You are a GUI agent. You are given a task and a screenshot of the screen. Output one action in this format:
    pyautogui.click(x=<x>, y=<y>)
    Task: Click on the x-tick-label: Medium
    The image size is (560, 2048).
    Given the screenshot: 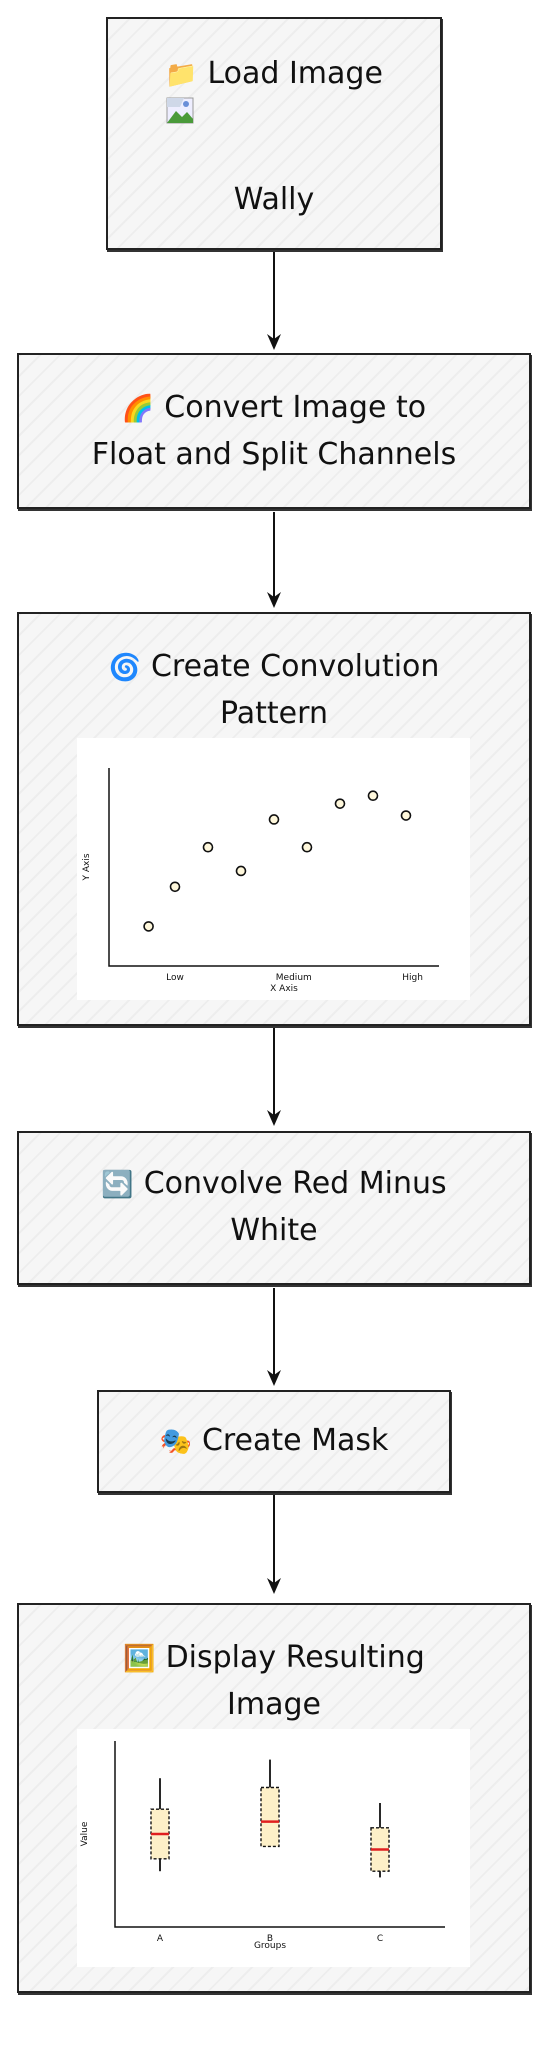 What is the action you would take?
    pyautogui.click(x=294, y=978)
    